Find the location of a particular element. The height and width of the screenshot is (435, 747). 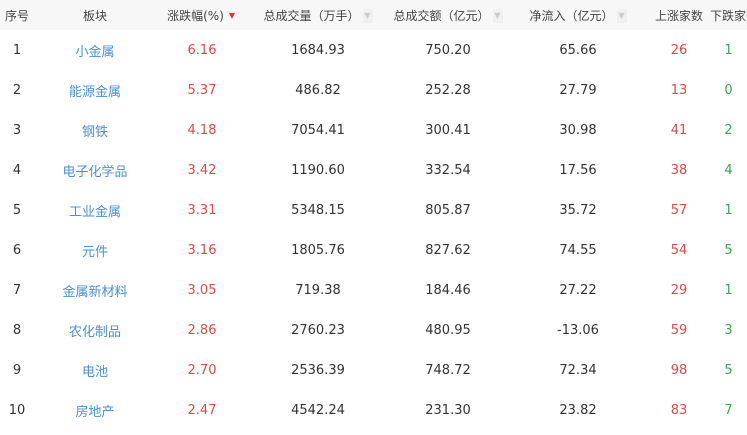

net-inflow: 74.55 is located at coordinates (578, 250).